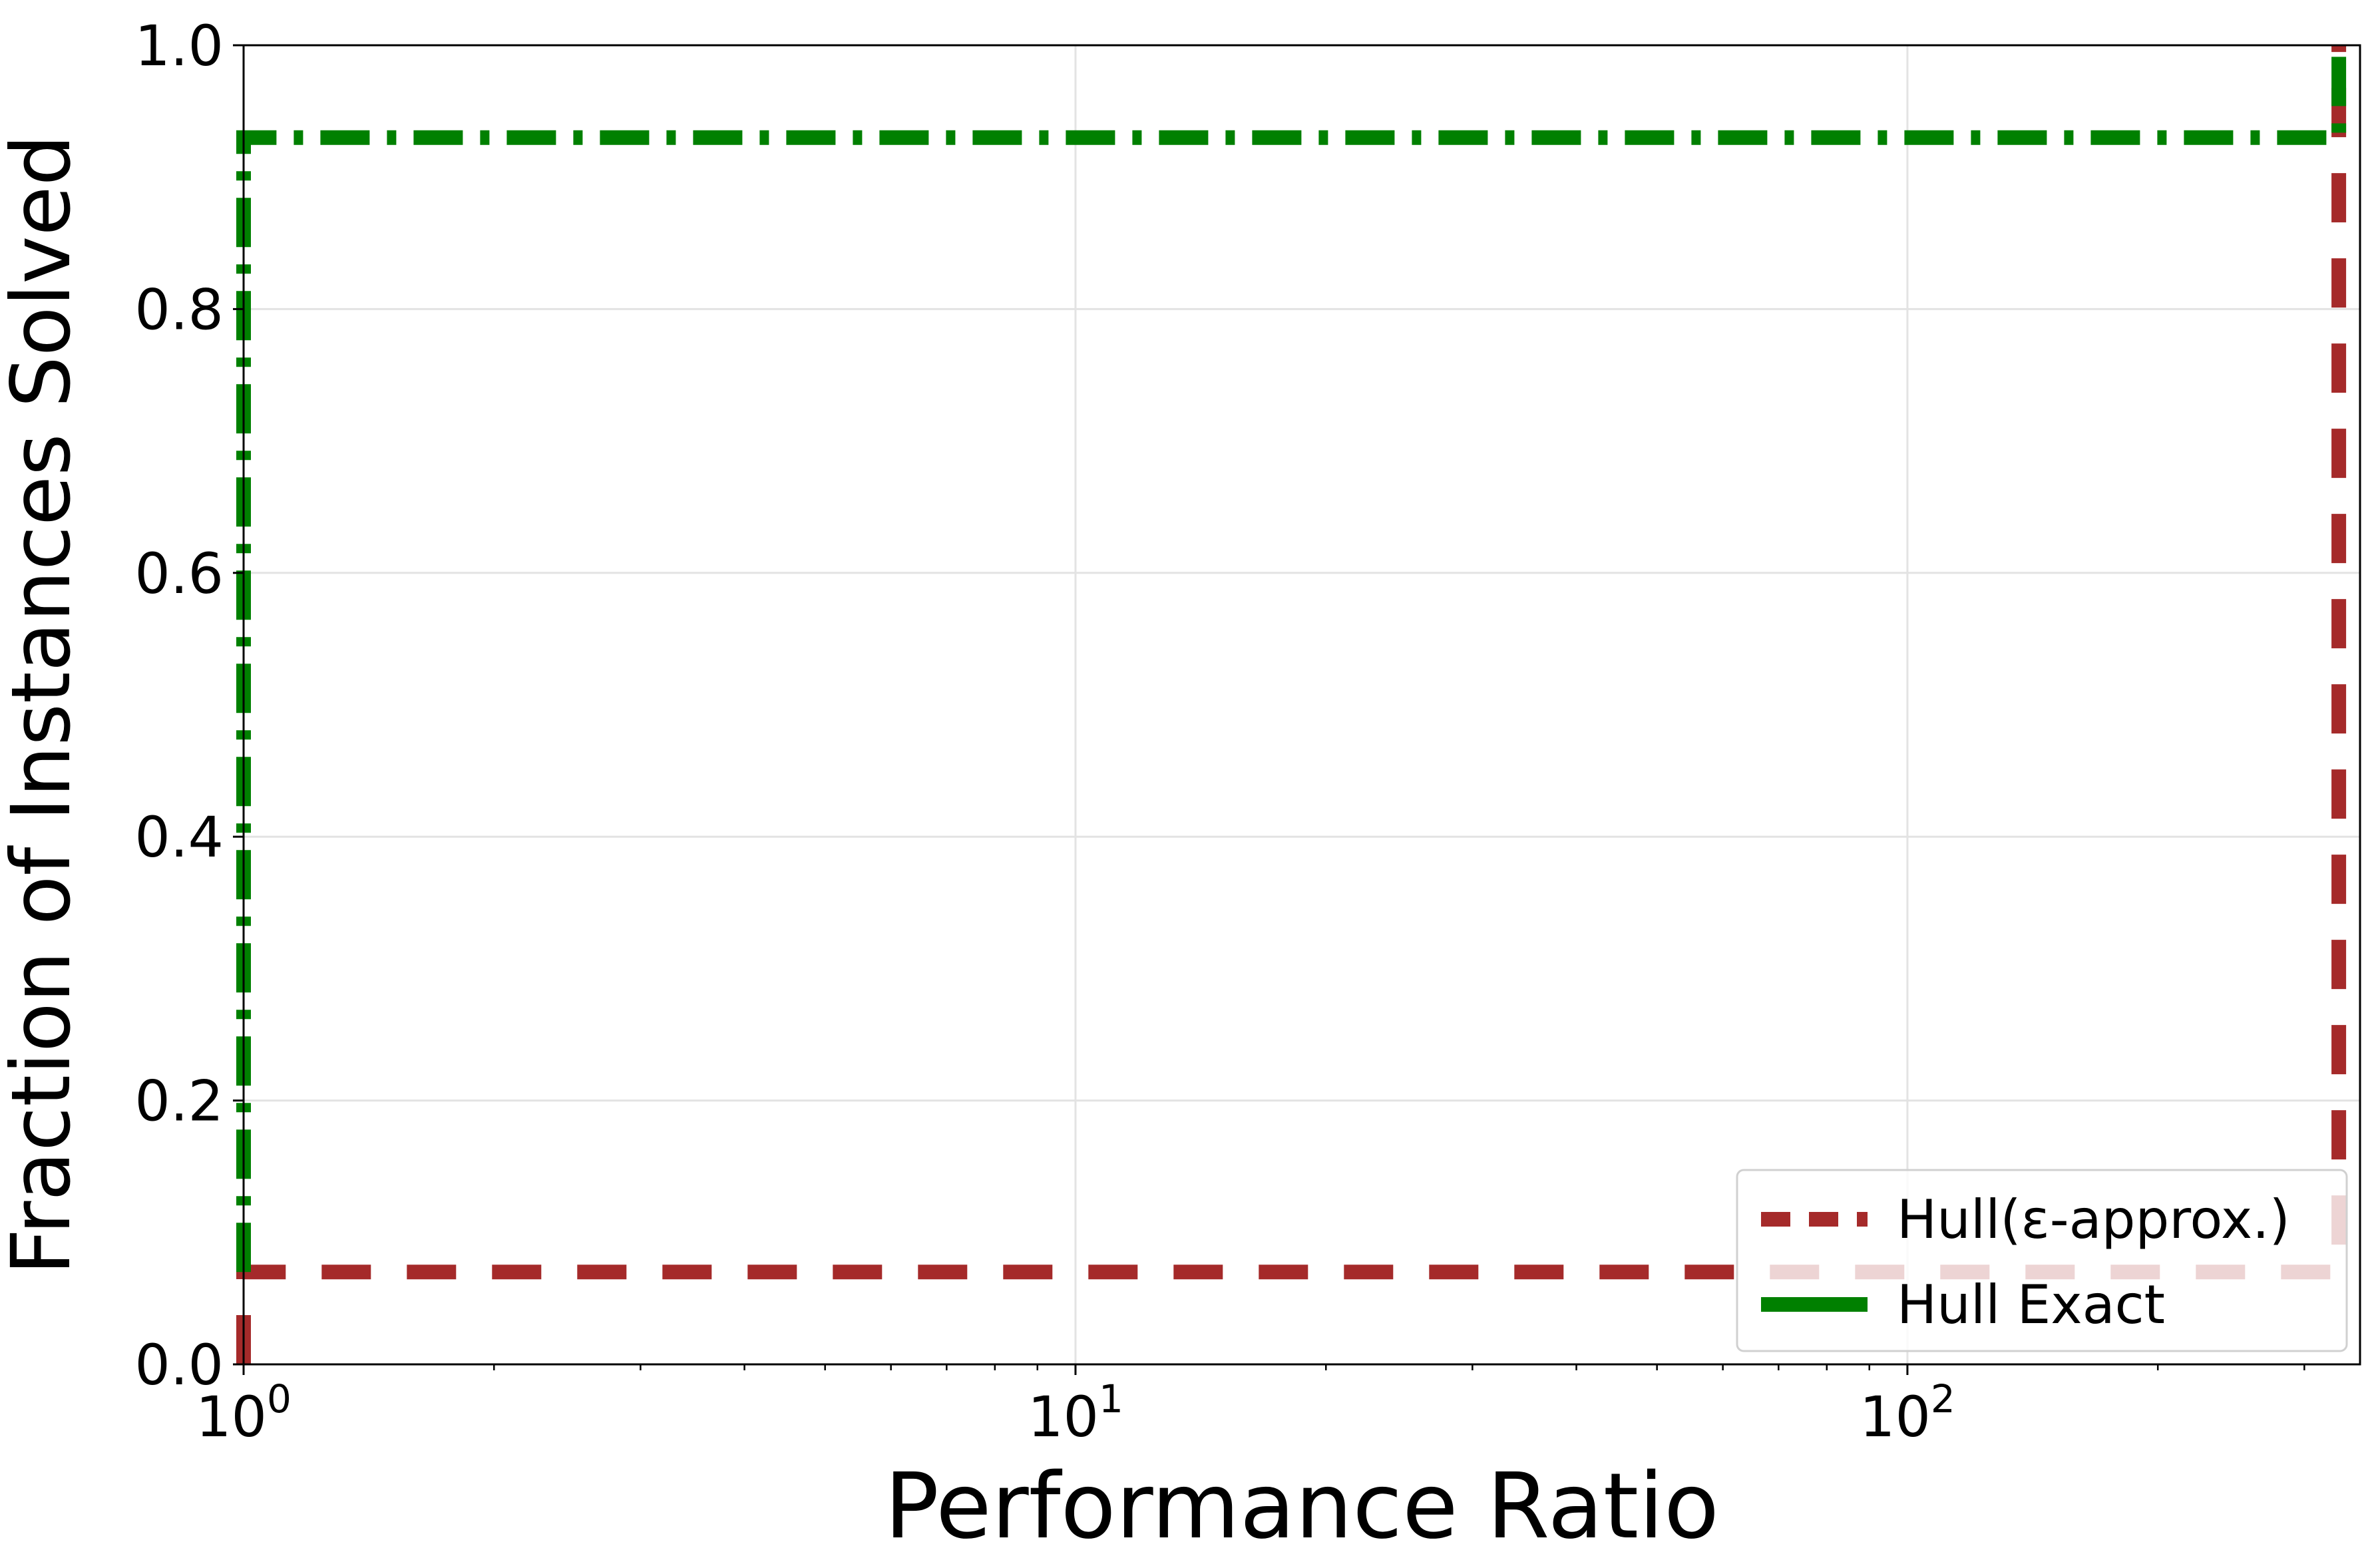 This screenshot has height=1568, width=2376. Describe the element at coordinates (179, 573) in the screenshot. I see `y-tick-label: 0.6` at that location.